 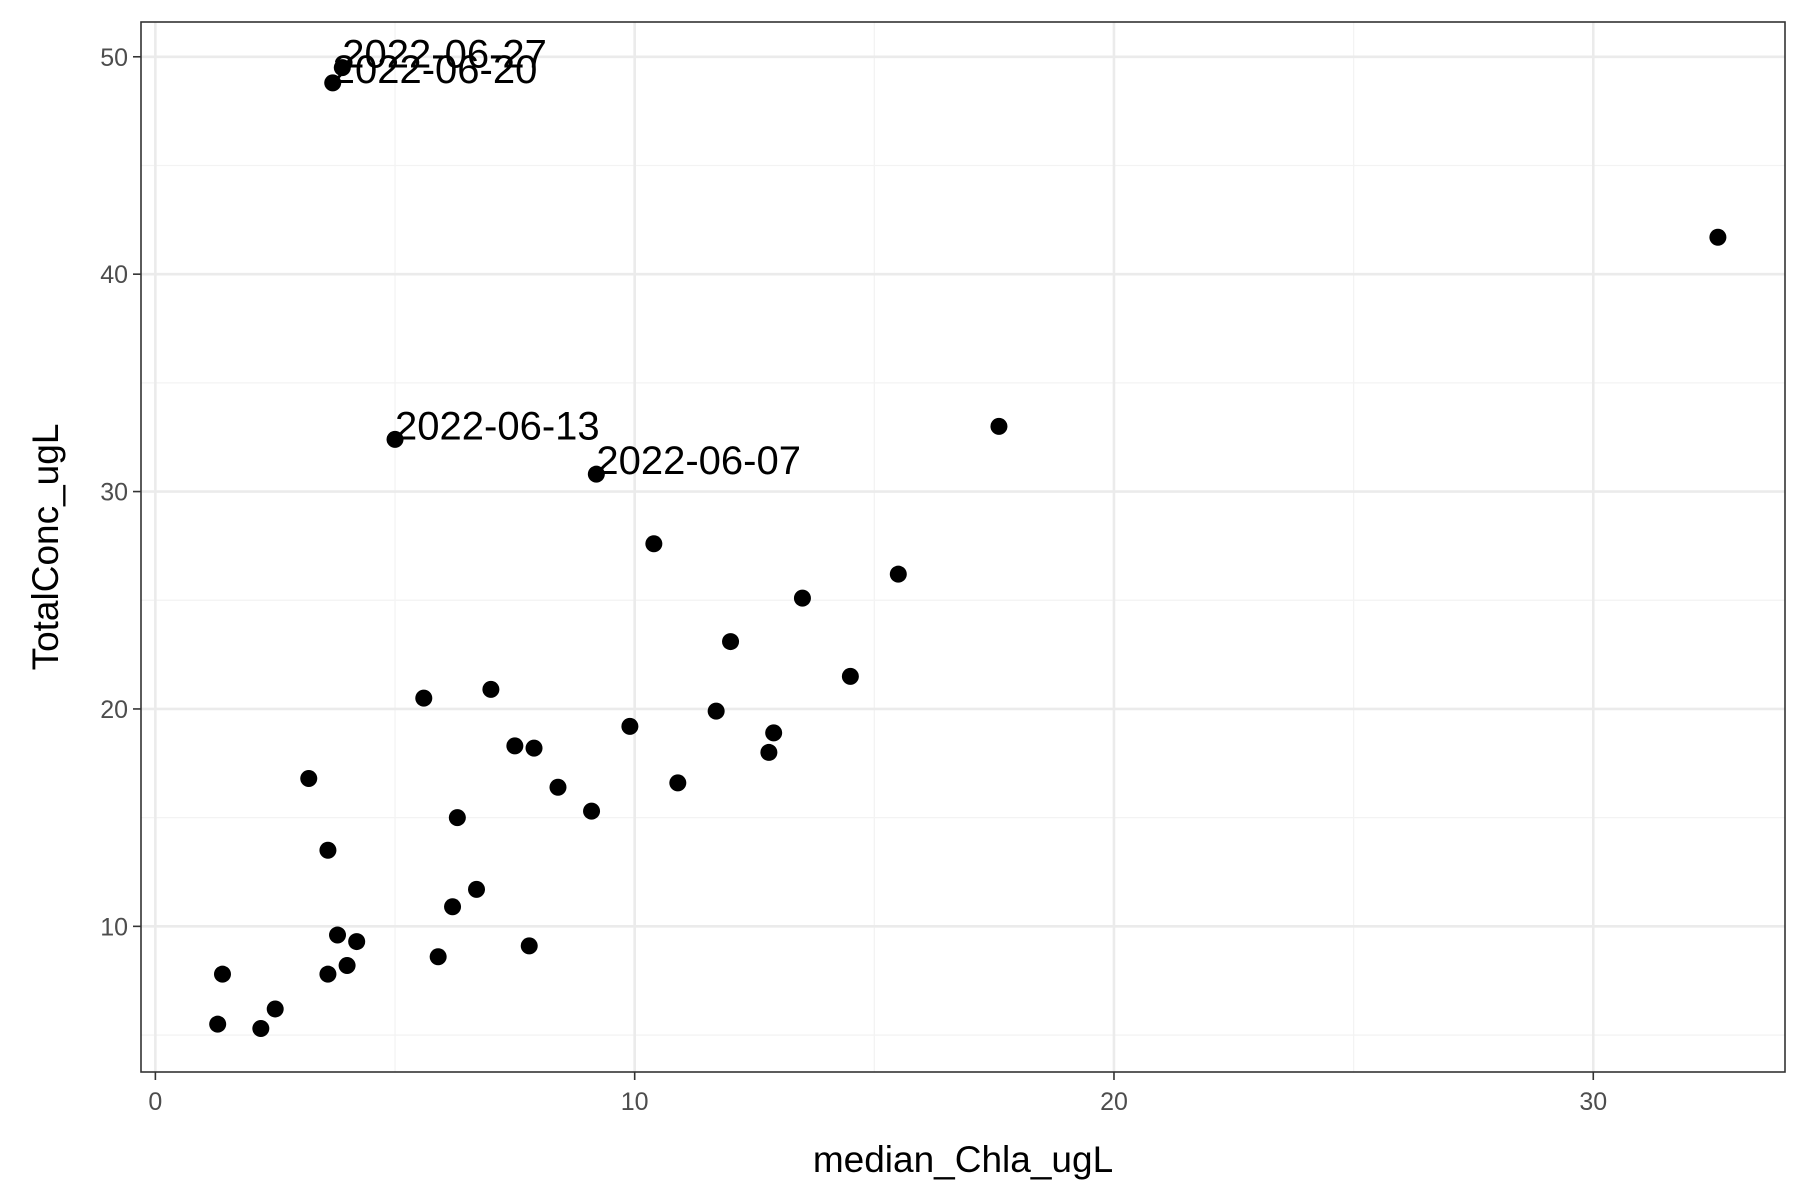 I want to click on x-tick-label: 20, so click(x=1114, y=1102).